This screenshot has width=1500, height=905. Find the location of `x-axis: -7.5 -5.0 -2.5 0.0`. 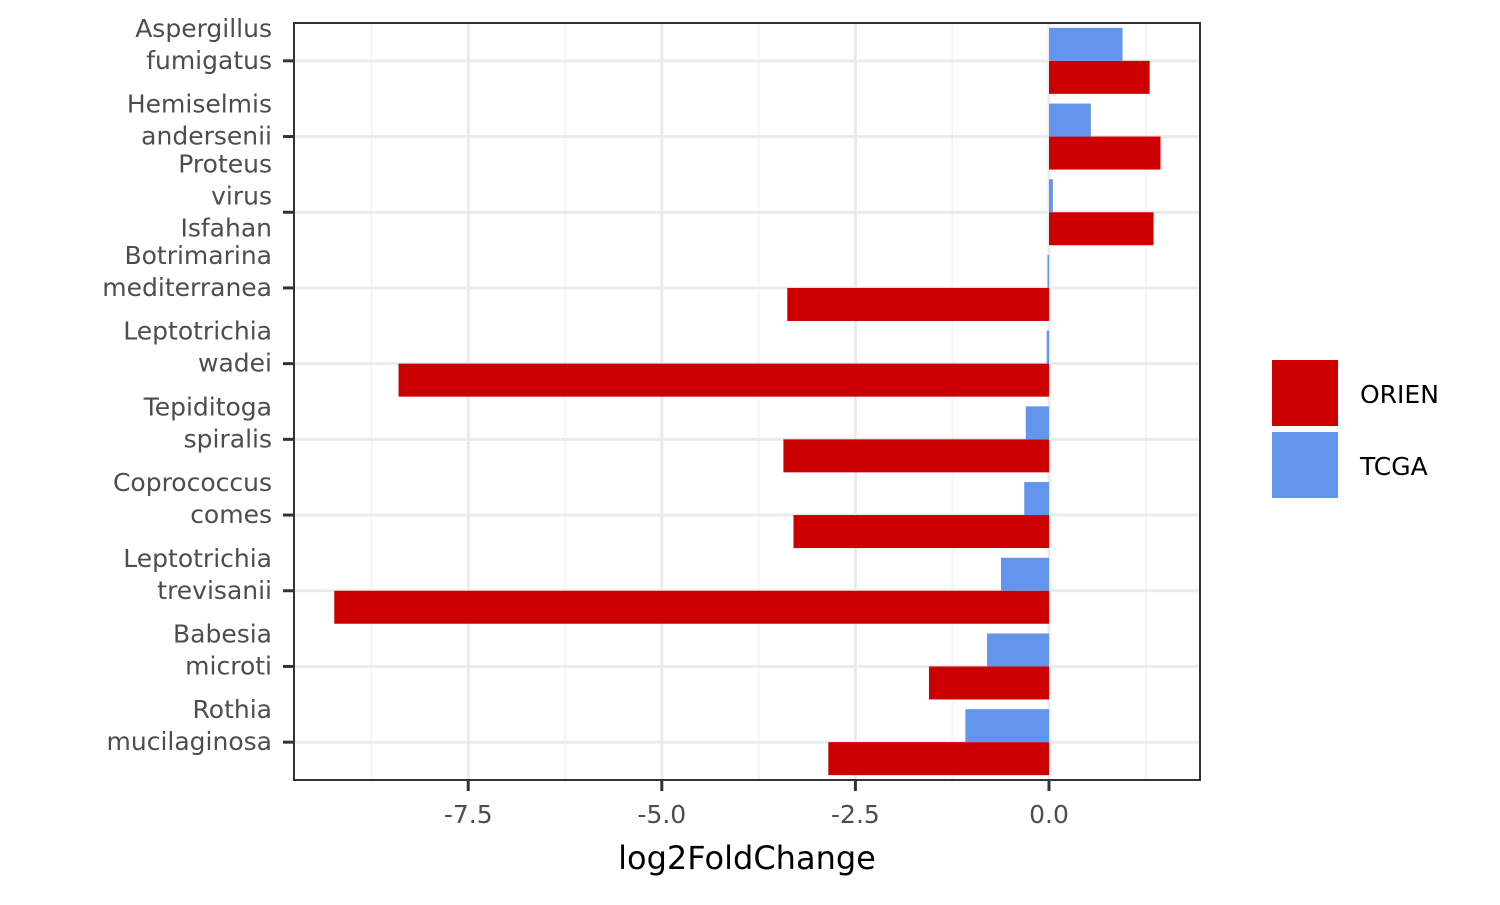

x-axis: -7.5 -5.0 -2.5 0.0 is located at coordinates (756, 804).